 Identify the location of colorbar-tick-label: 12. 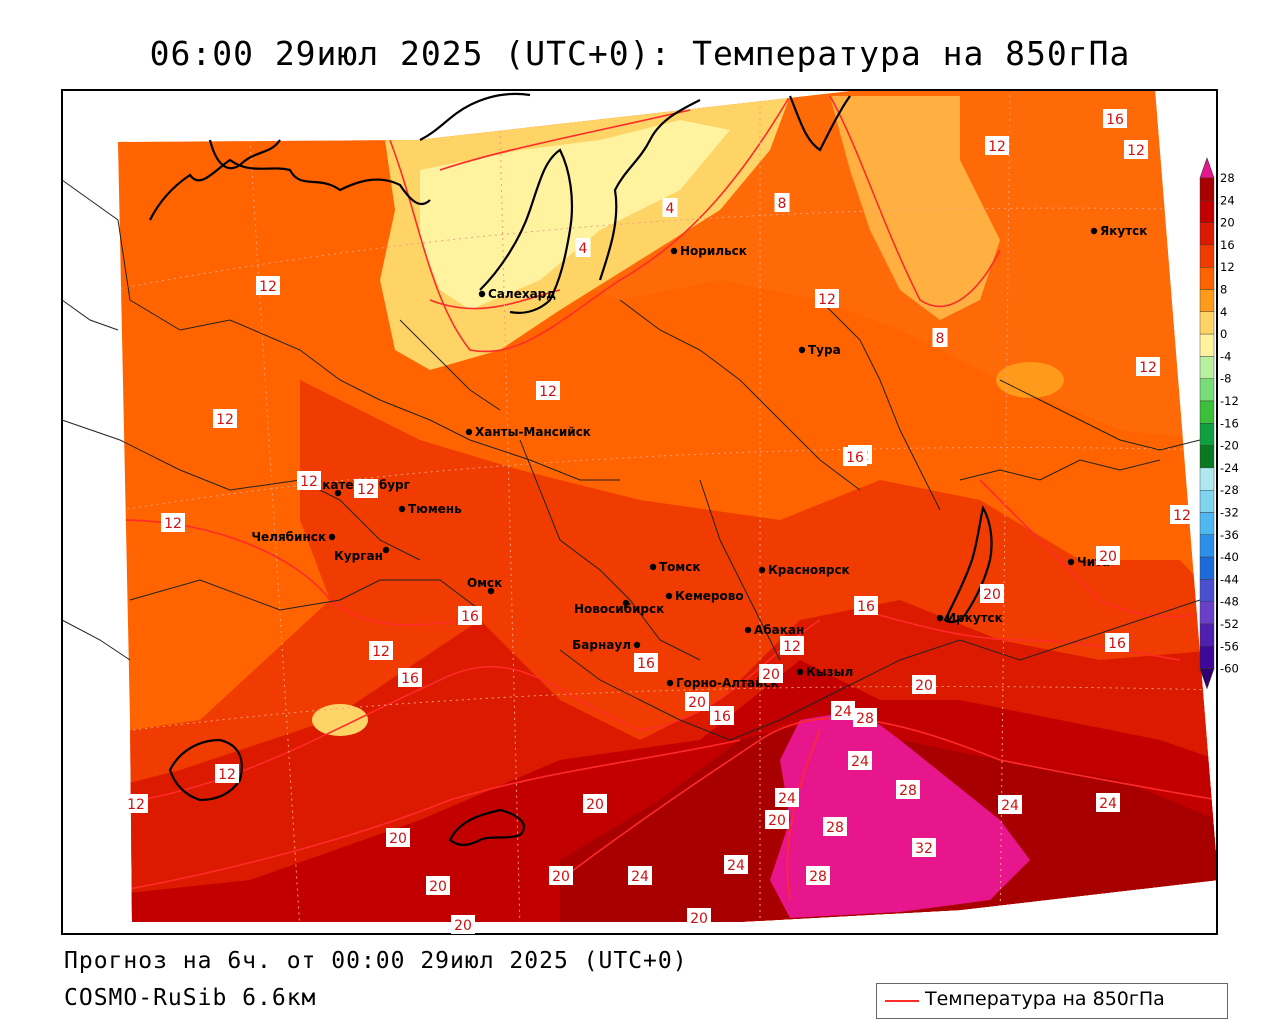
(1227, 267).